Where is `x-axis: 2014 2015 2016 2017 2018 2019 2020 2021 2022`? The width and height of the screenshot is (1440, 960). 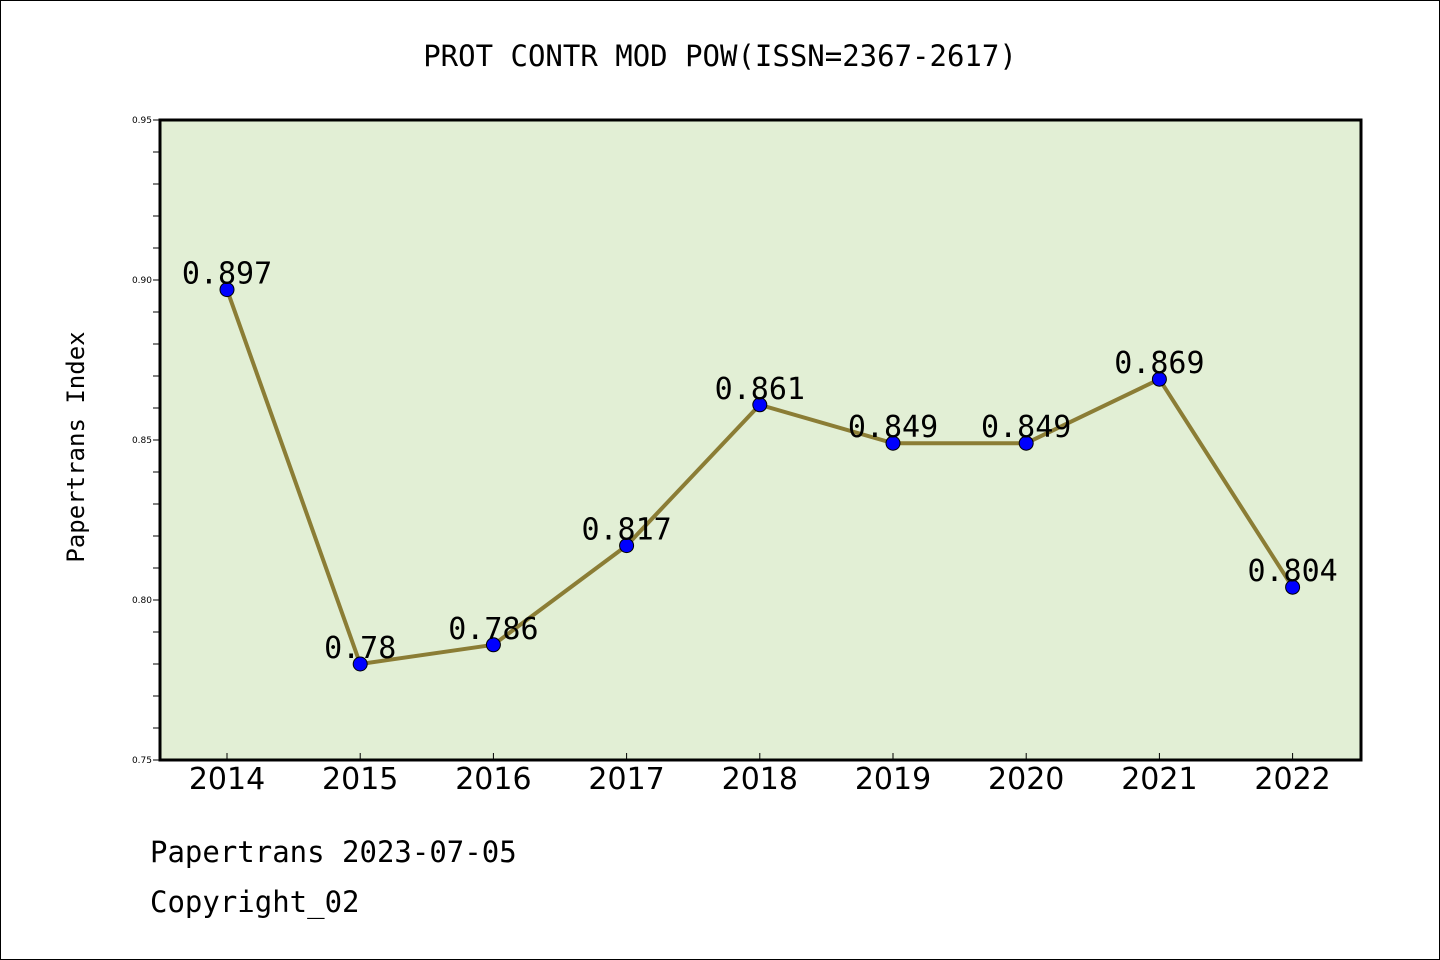
x-axis: 2014 2015 2016 2017 2018 2019 2020 2021 2022 is located at coordinates (760, 775).